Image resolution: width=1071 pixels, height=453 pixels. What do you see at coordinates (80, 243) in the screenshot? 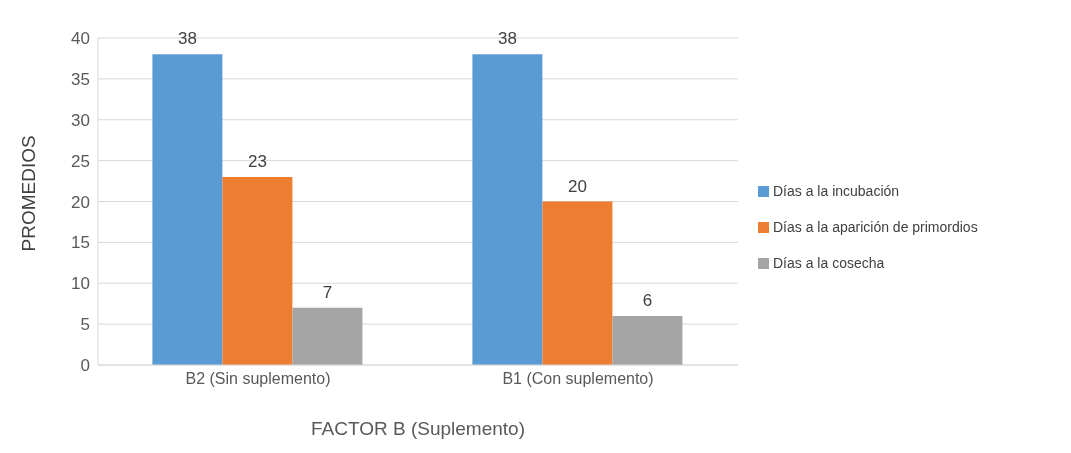
I see `y-tick-label: 15` at bounding box center [80, 243].